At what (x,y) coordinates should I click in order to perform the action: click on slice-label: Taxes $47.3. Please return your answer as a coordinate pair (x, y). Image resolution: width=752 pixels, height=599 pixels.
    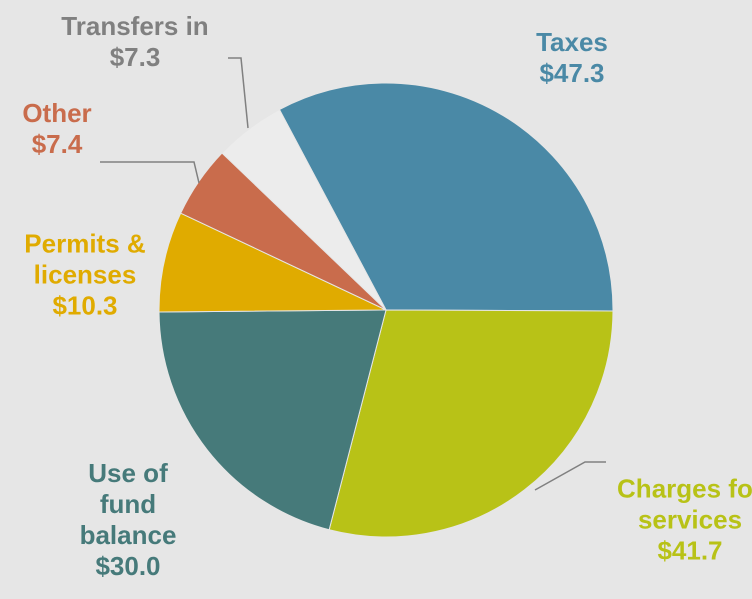
    Looking at the image, I should click on (572, 58).